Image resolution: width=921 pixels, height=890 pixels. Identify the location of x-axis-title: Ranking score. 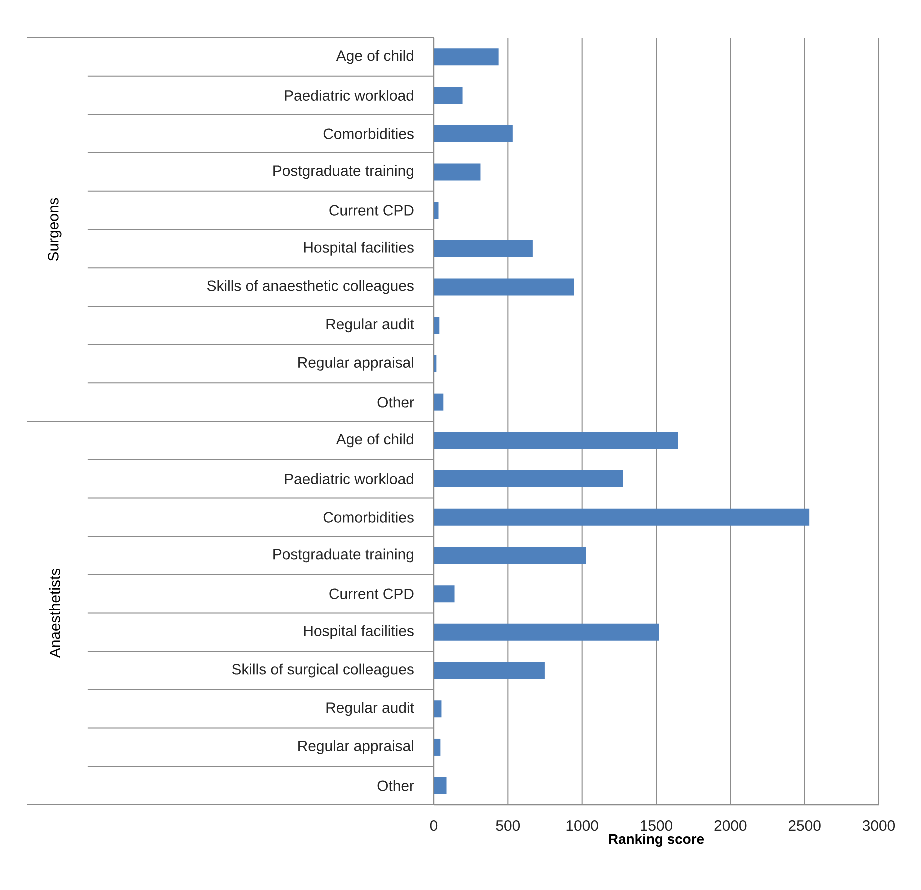
(656, 840).